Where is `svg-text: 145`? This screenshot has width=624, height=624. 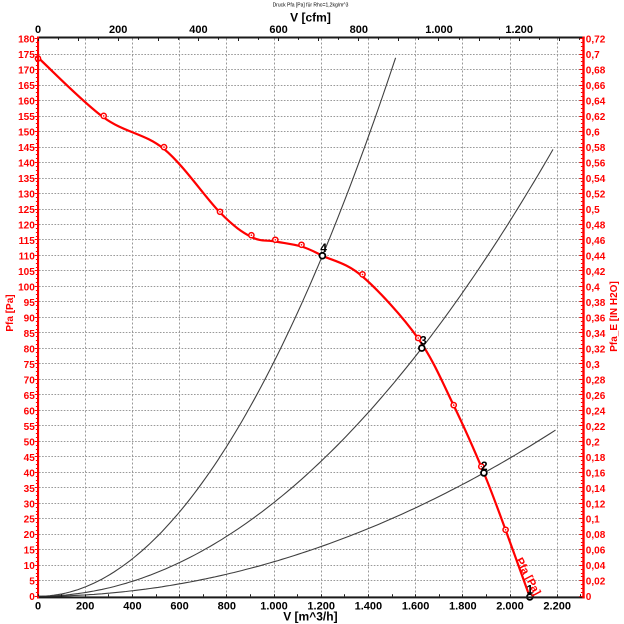 svg-text: 145 is located at coordinates (26, 148).